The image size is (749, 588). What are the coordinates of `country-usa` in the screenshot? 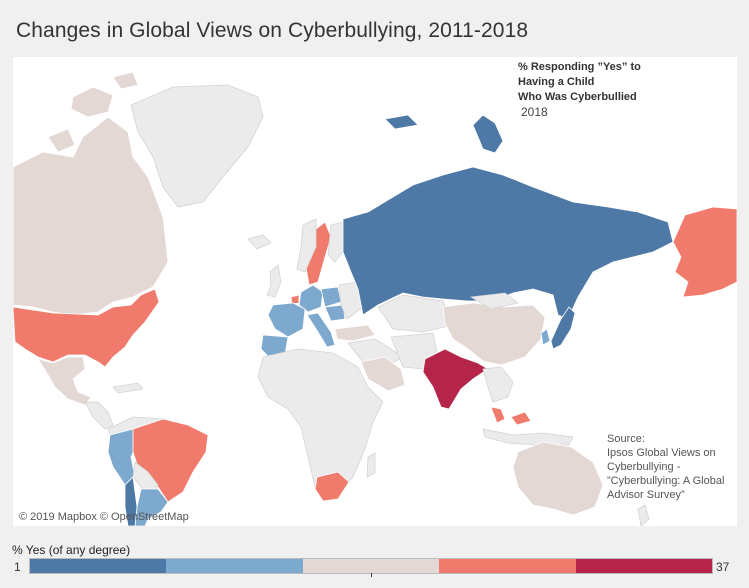 It's located at (86, 328).